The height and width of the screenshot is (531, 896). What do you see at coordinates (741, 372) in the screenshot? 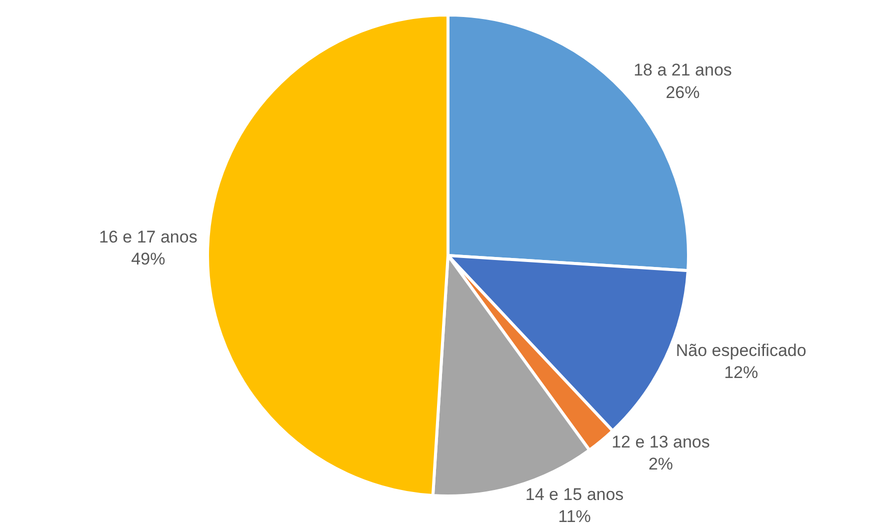
I see `data-label: 12%` at bounding box center [741, 372].